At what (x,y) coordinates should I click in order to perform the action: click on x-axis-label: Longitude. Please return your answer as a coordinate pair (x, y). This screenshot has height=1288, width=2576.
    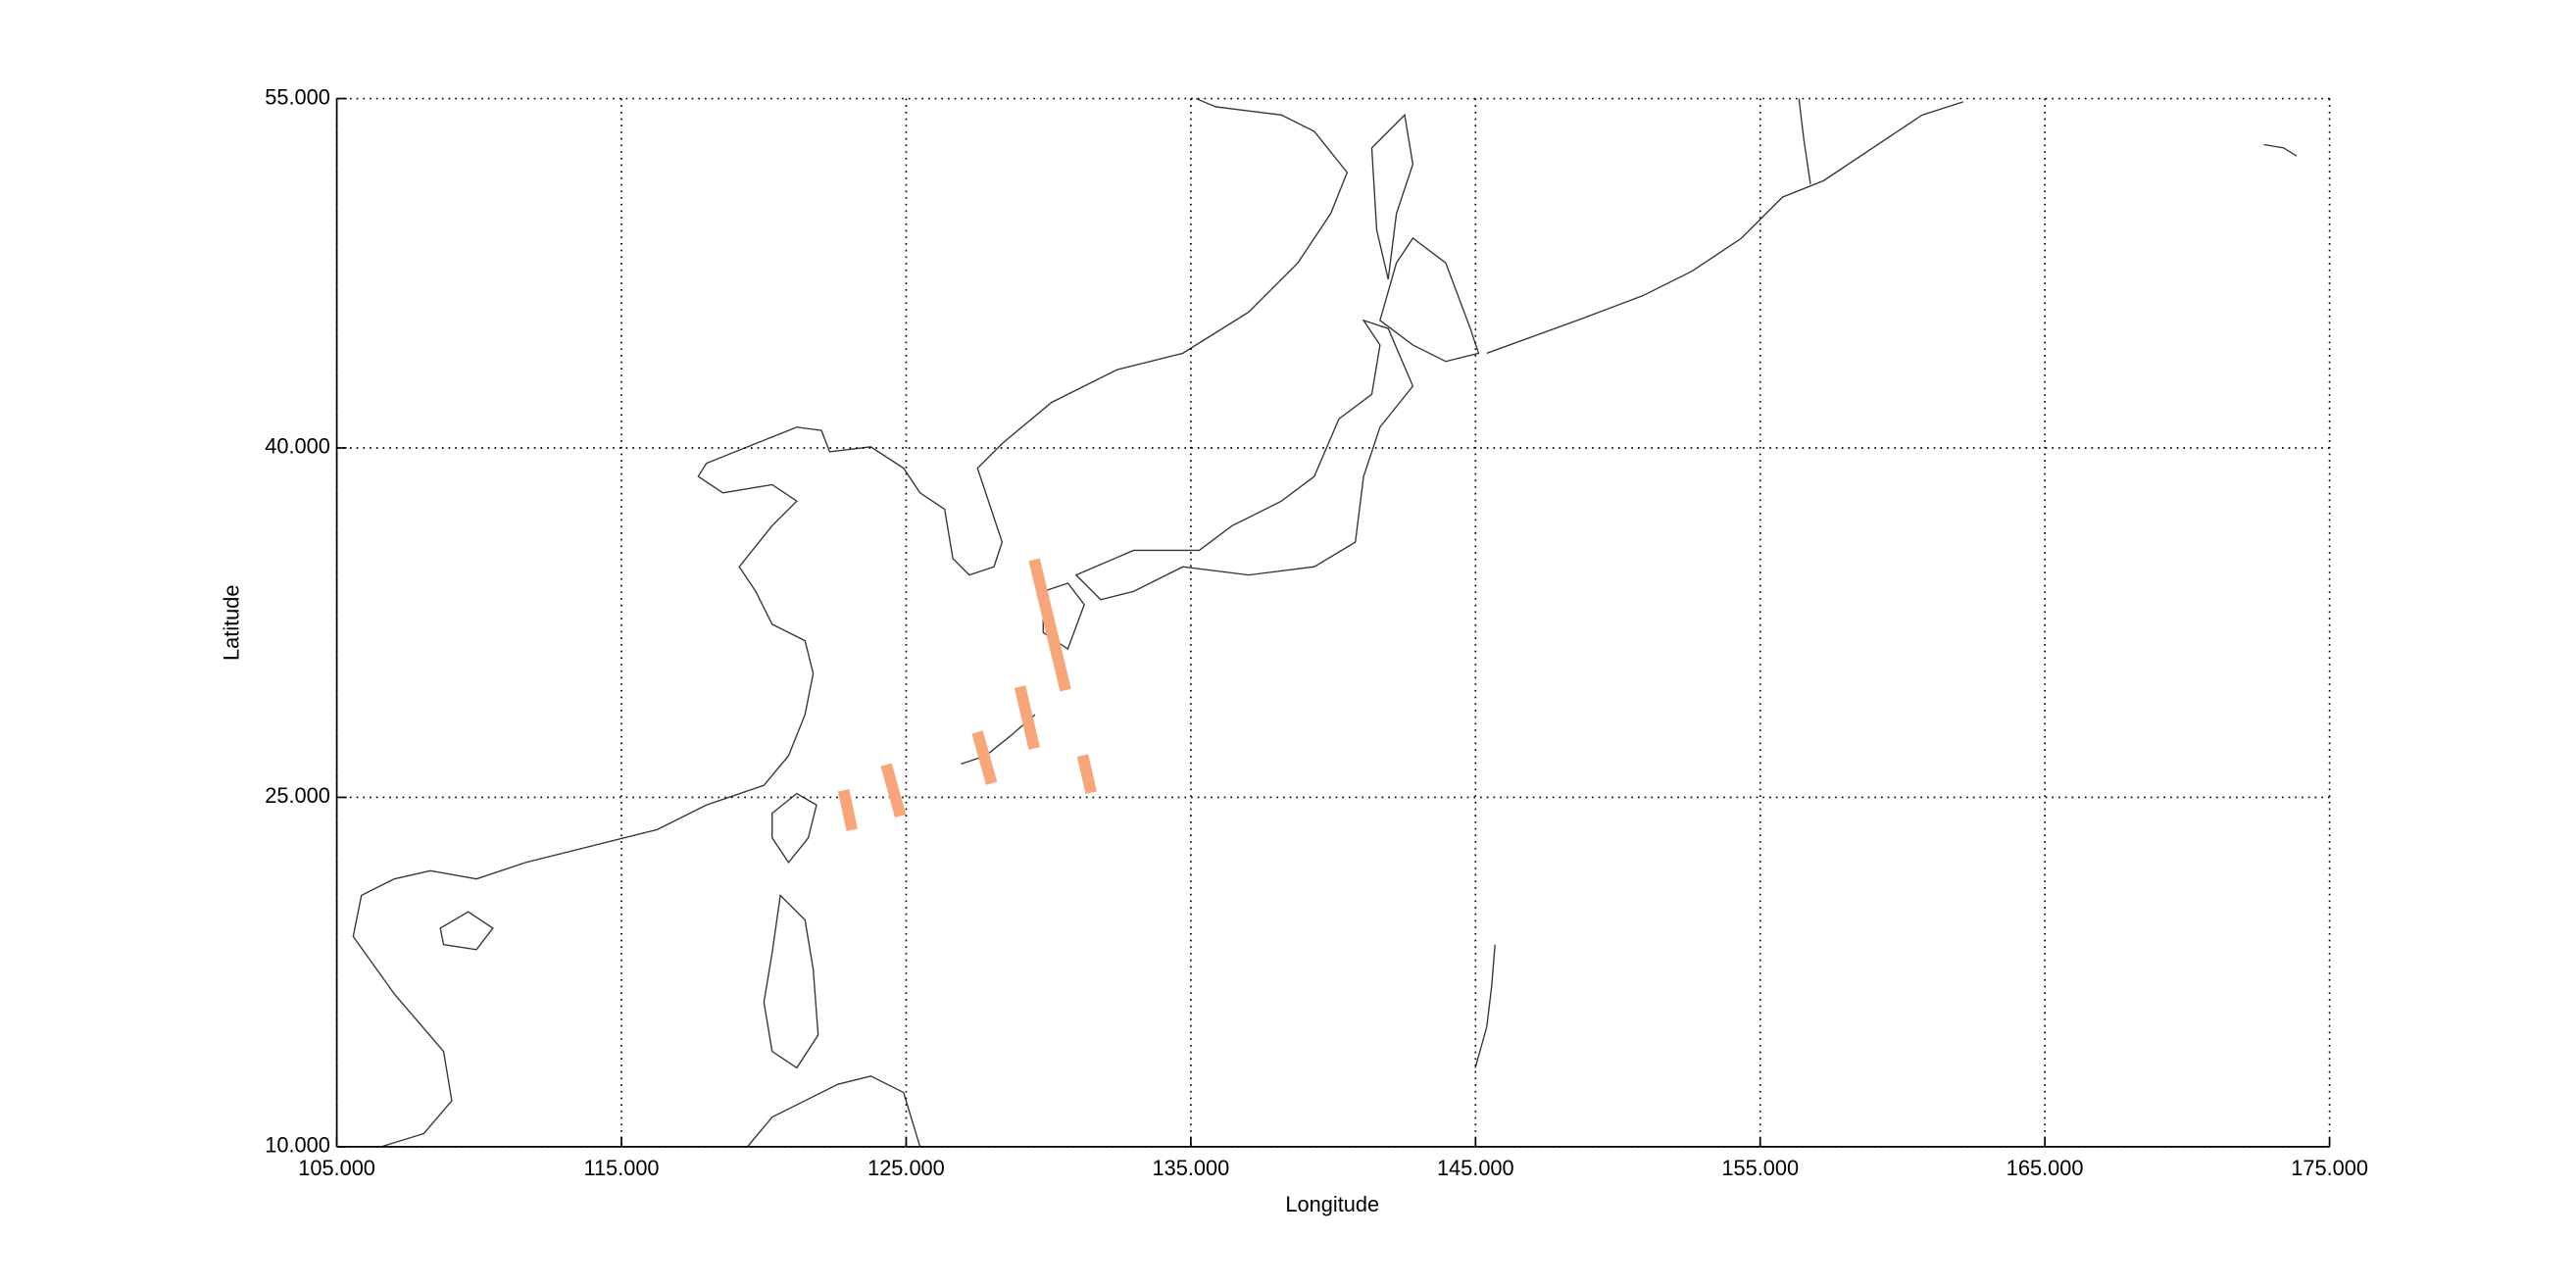
    Looking at the image, I should click on (1332, 1204).